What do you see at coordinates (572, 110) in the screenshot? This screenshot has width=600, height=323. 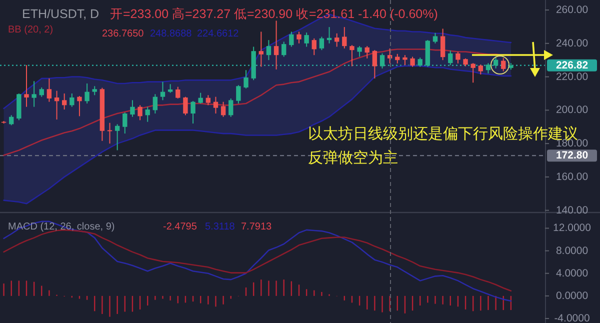 I see `y-tick-label: 200.00` at bounding box center [572, 110].